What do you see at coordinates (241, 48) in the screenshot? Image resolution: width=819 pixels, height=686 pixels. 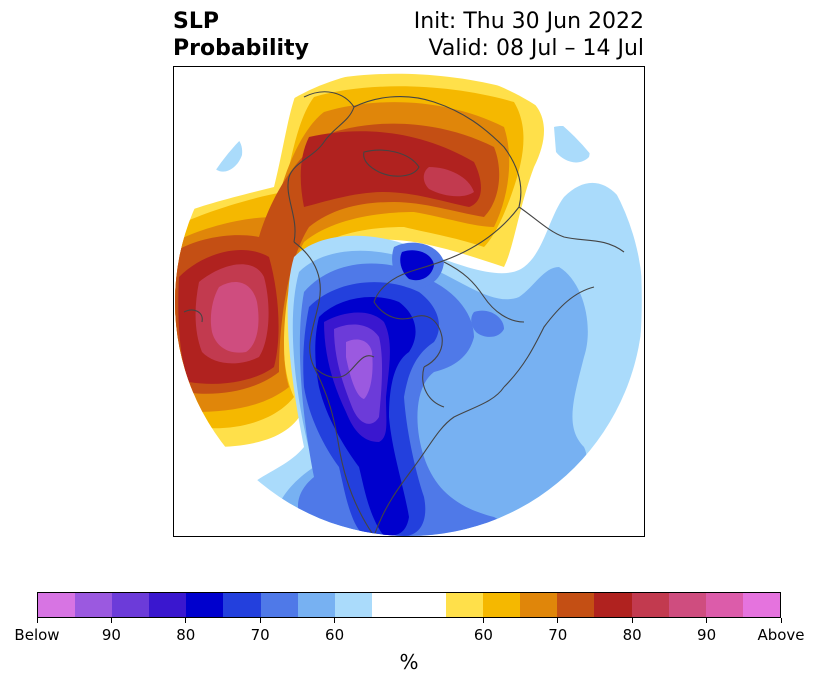 I see `title-product: Probability` at bounding box center [241, 48].